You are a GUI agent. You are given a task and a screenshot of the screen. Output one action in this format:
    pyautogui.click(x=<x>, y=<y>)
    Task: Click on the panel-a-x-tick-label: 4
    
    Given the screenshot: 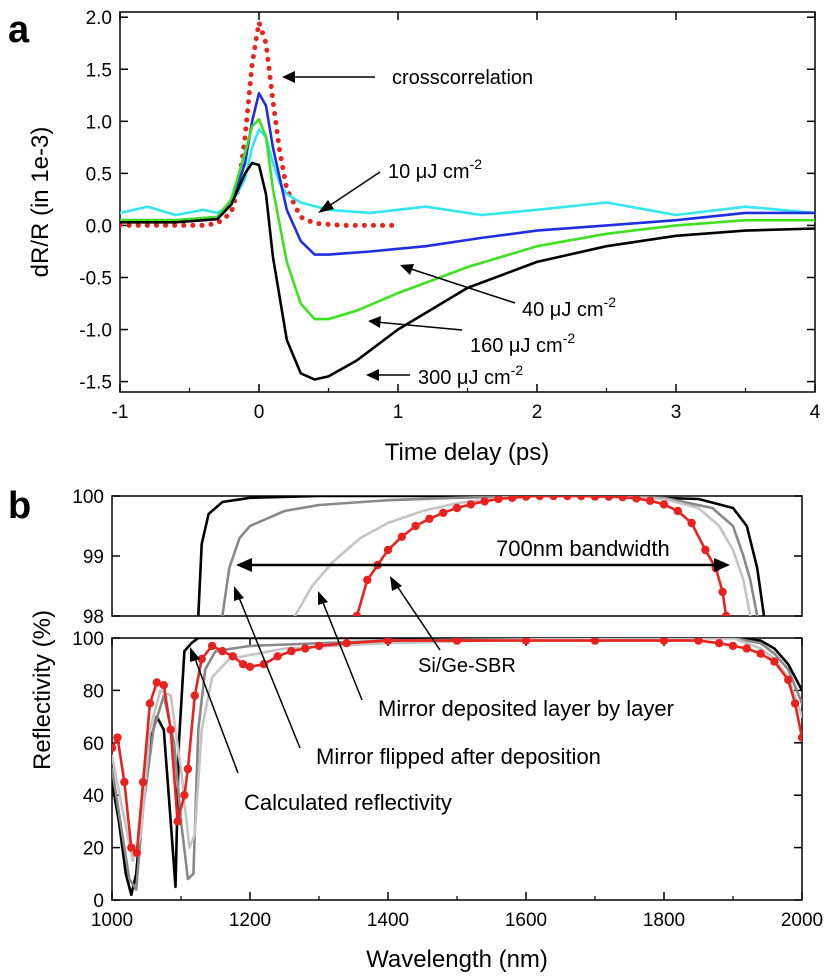 What is the action you would take?
    pyautogui.click(x=815, y=412)
    